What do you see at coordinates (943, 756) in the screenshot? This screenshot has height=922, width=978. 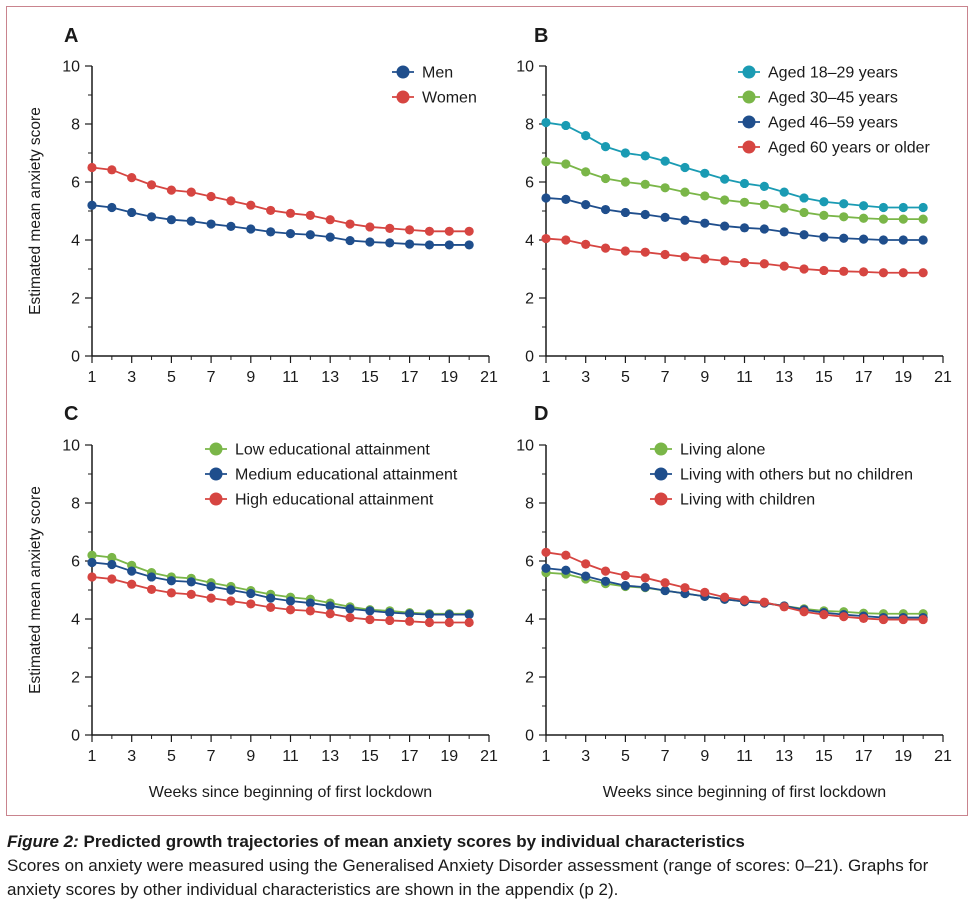 I see `panel-d-x-tick-label: 21` at bounding box center [943, 756].